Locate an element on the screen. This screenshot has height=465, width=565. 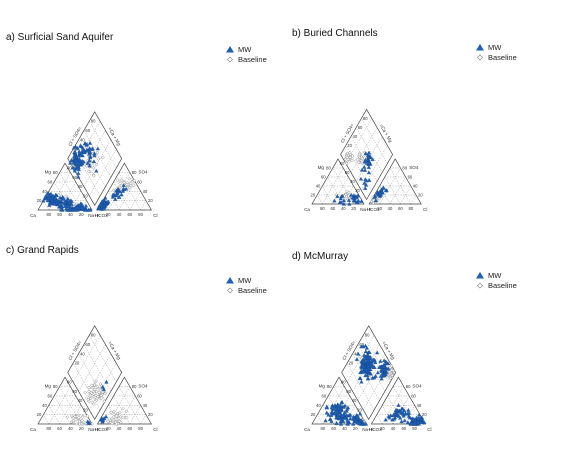
legend-baseline-label: Baseline is located at coordinates (502, 57).